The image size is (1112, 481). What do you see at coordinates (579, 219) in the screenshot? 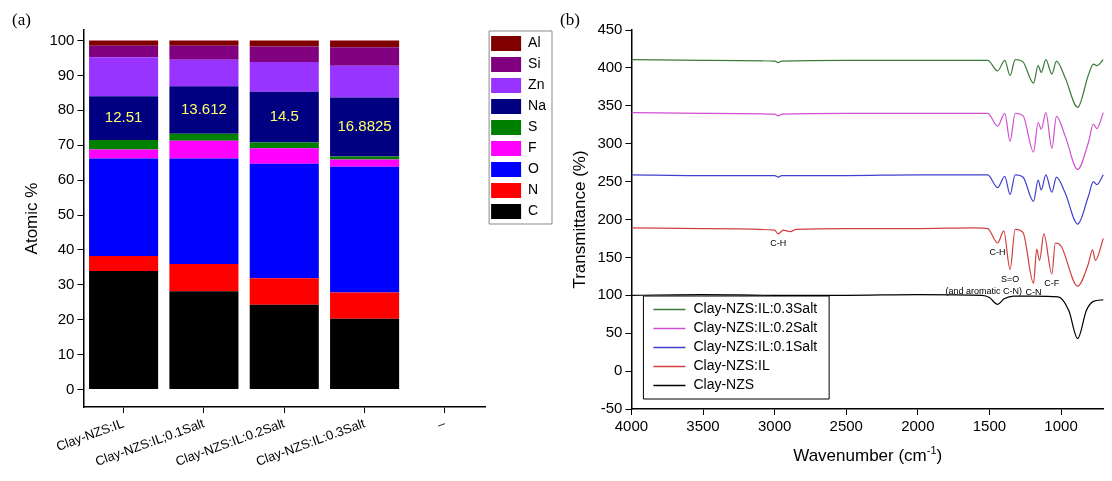
I see `y-axis-title: Transmittance (%)` at bounding box center [579, 219].